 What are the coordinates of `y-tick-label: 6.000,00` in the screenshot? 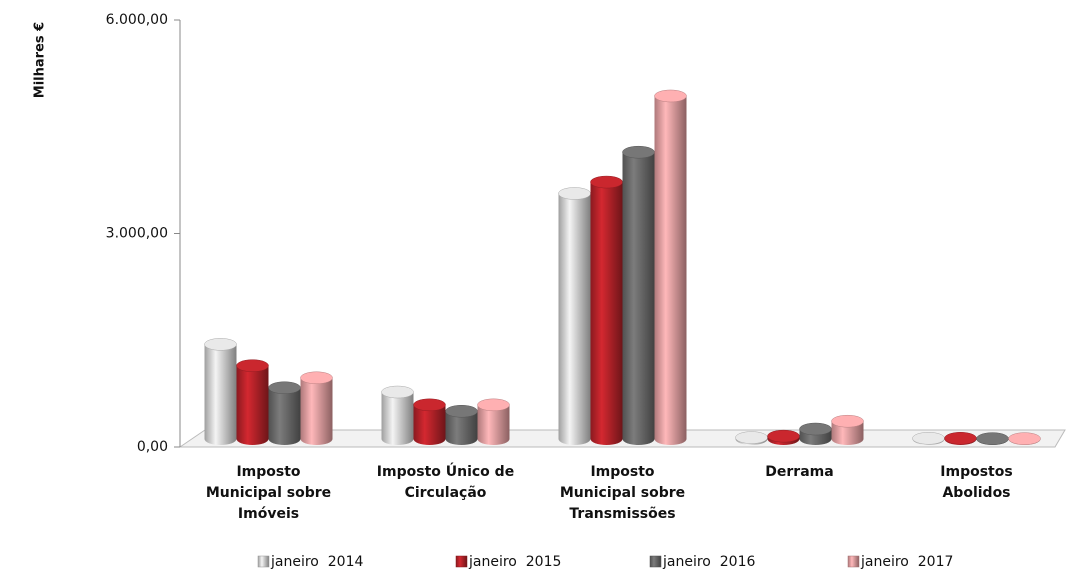 It's located at (137, 20).